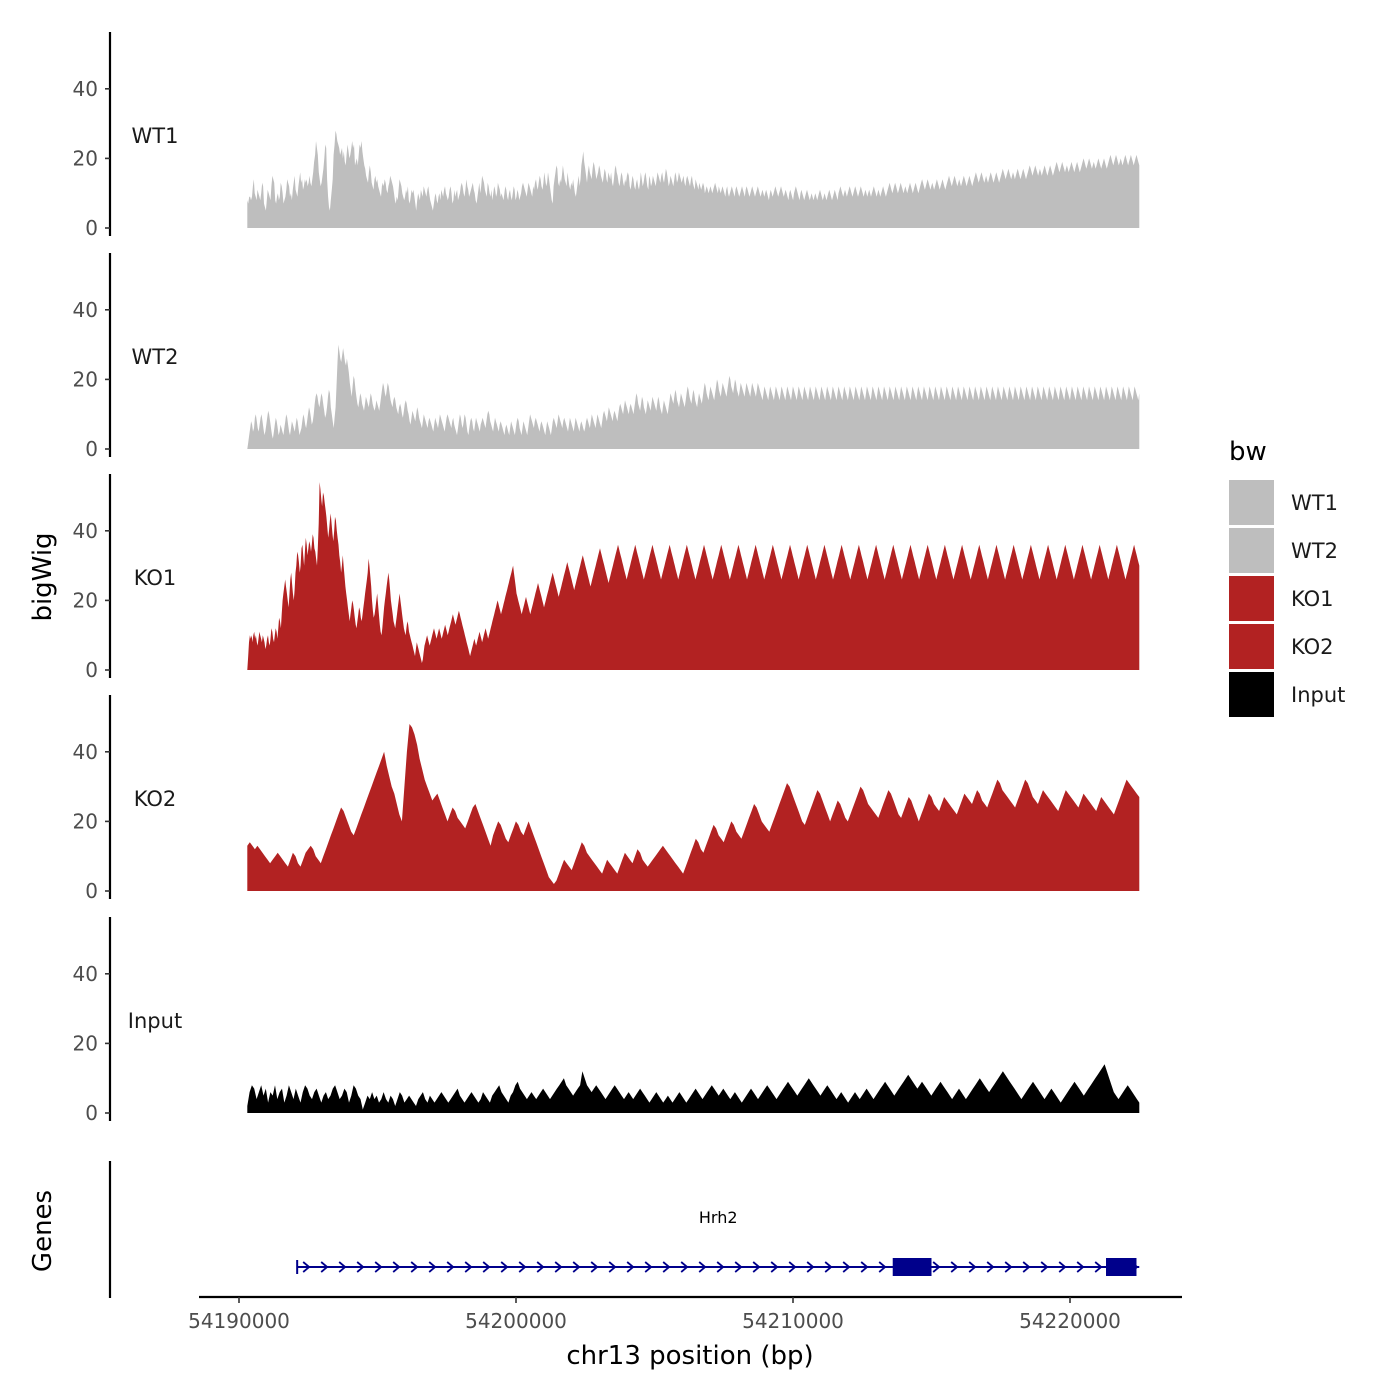 The width and height of the screenshot is (1400, 1400). What do you see at coordinates (1281, 646) in the screenshot?
I see `legend-item-ko2: KO2` at bounding box center [1281, 646].